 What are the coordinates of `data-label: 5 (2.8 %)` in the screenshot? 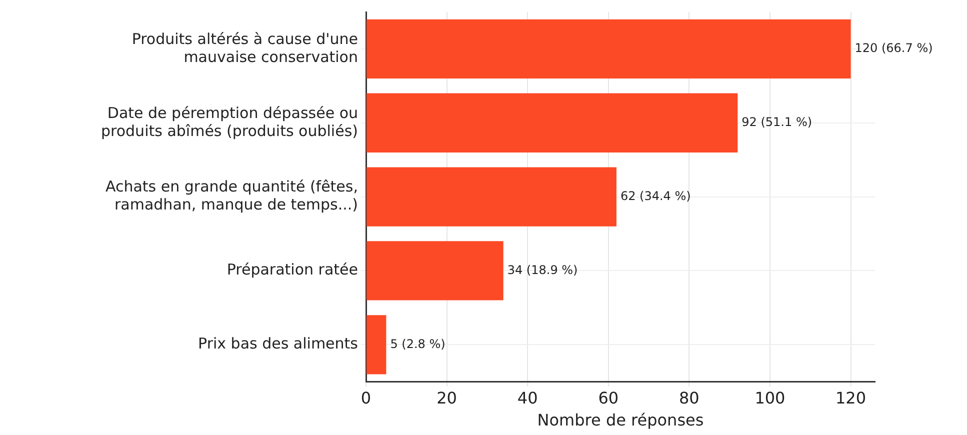 It's located at (418, 343).